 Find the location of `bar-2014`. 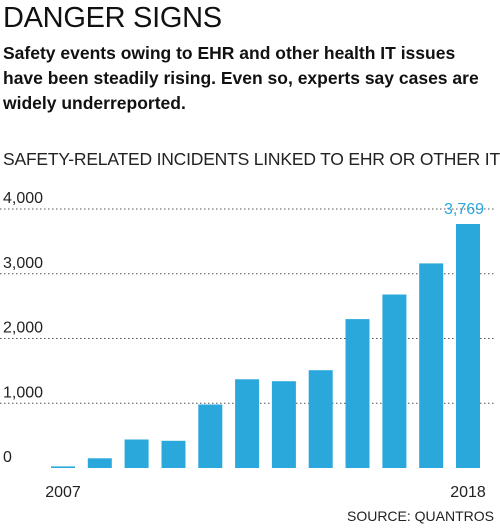

bar-2014 is located at coordinates (320, 419).